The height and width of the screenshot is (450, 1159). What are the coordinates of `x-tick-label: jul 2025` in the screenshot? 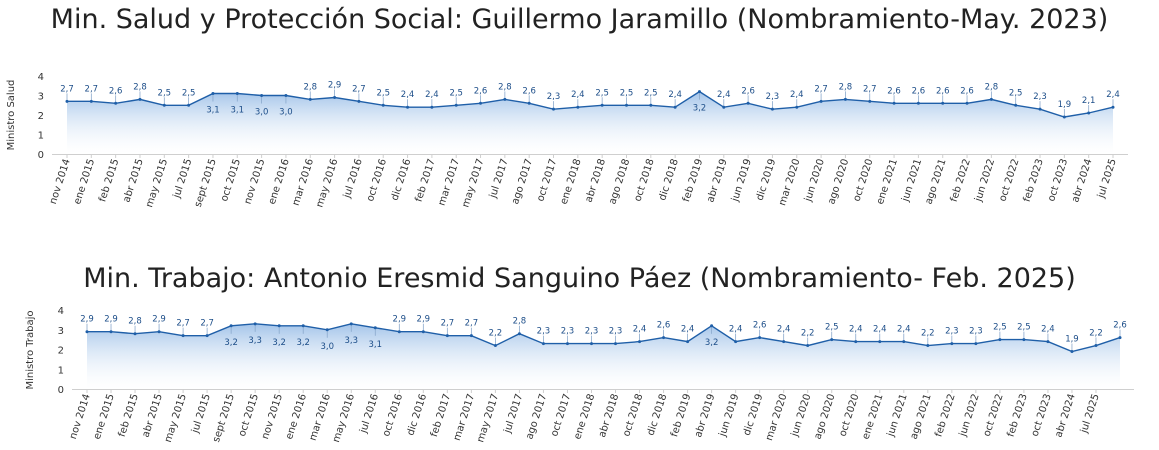 It's located at (1107, 179).